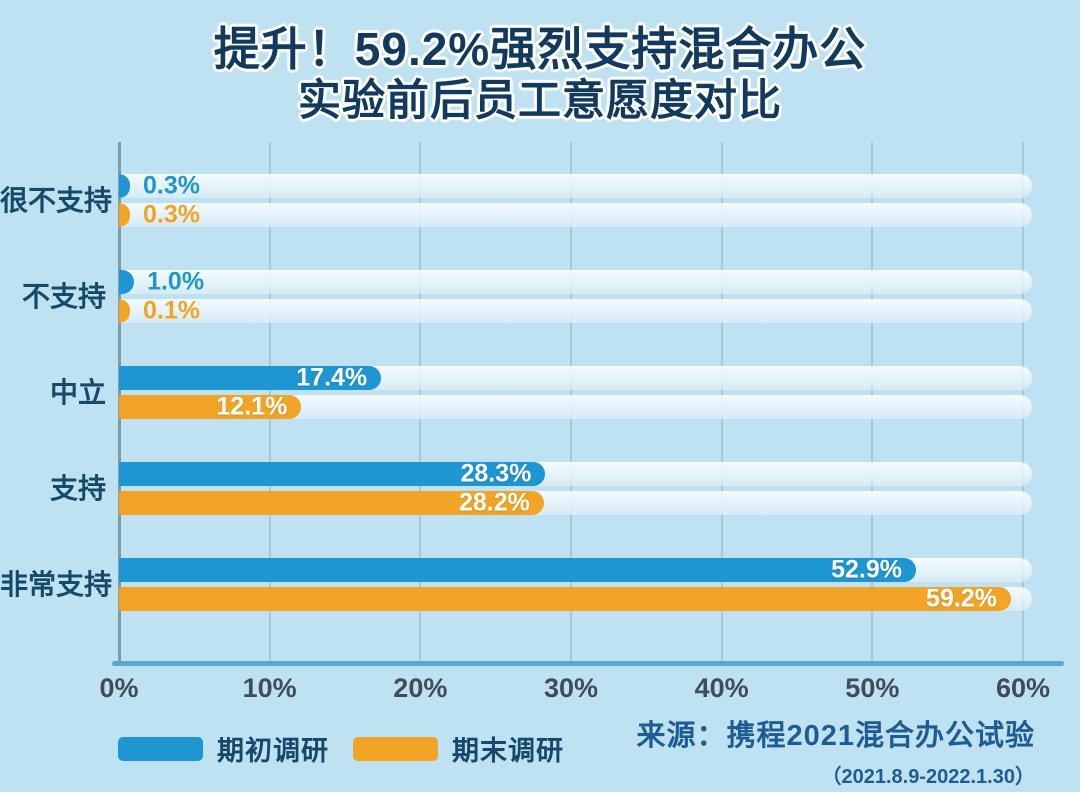  I want to click on legend-item-final-survey: 期末调研, so click(458, 748).